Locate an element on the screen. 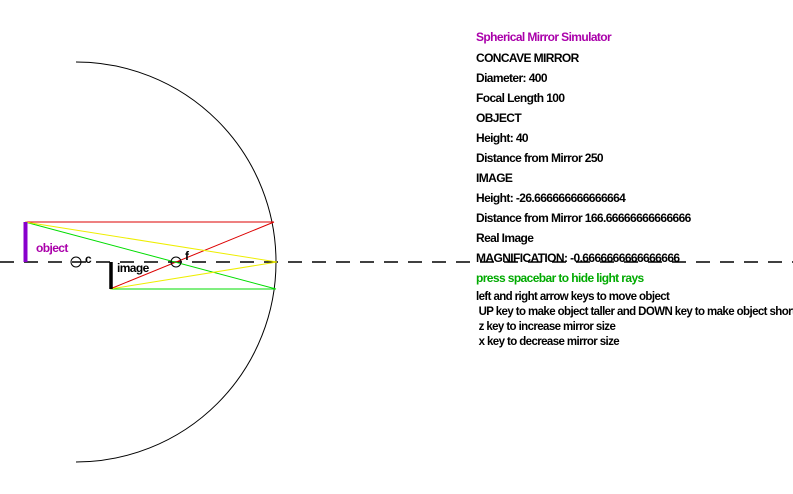 The height and width of the screenshot is (494, 793). light-rays is located at coordinates (151, 255).